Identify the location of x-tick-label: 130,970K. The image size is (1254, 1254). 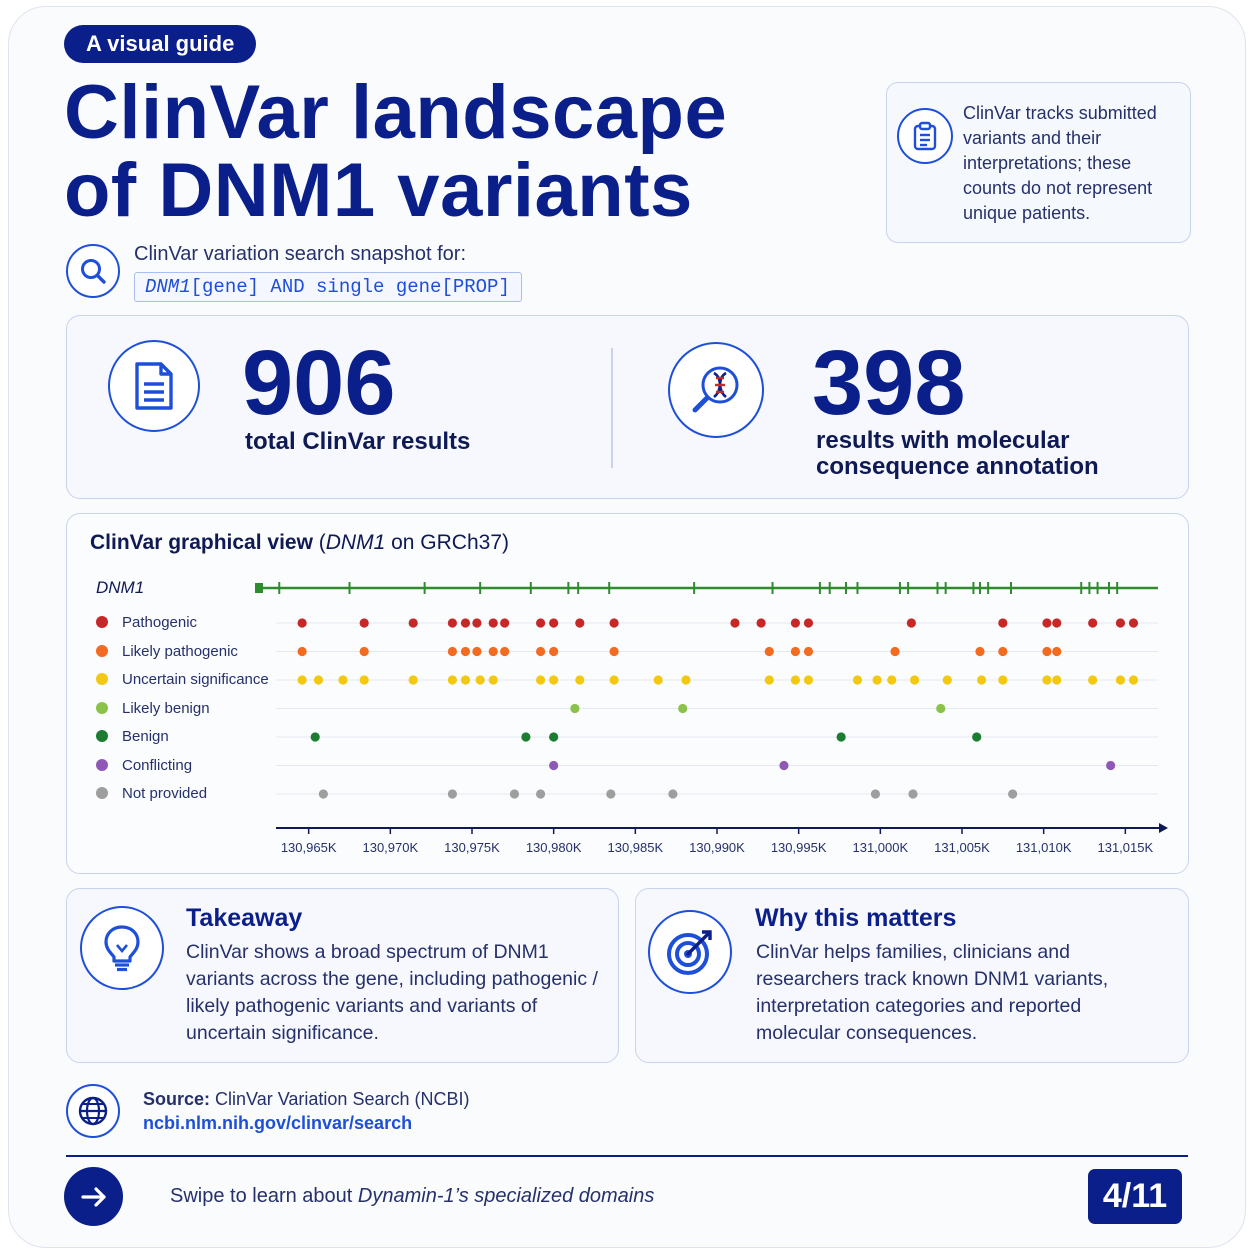
(390, 847).